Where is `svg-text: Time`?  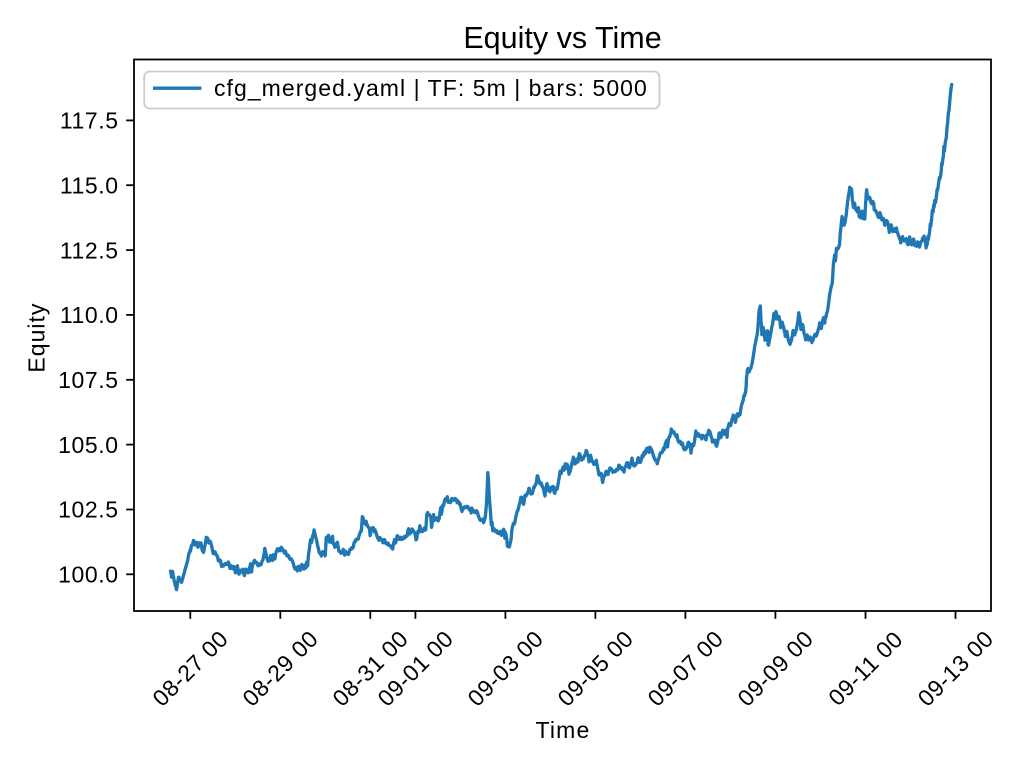
svg-text: Time is located at coordinates (562, 730).